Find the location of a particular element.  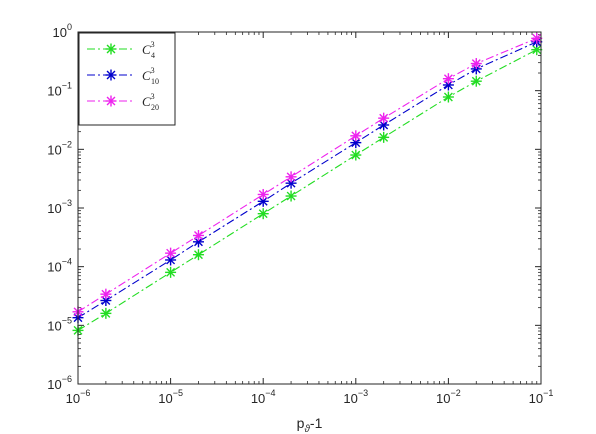

x-axis-label: pϑ-1 is located at coordinates (310, 424).